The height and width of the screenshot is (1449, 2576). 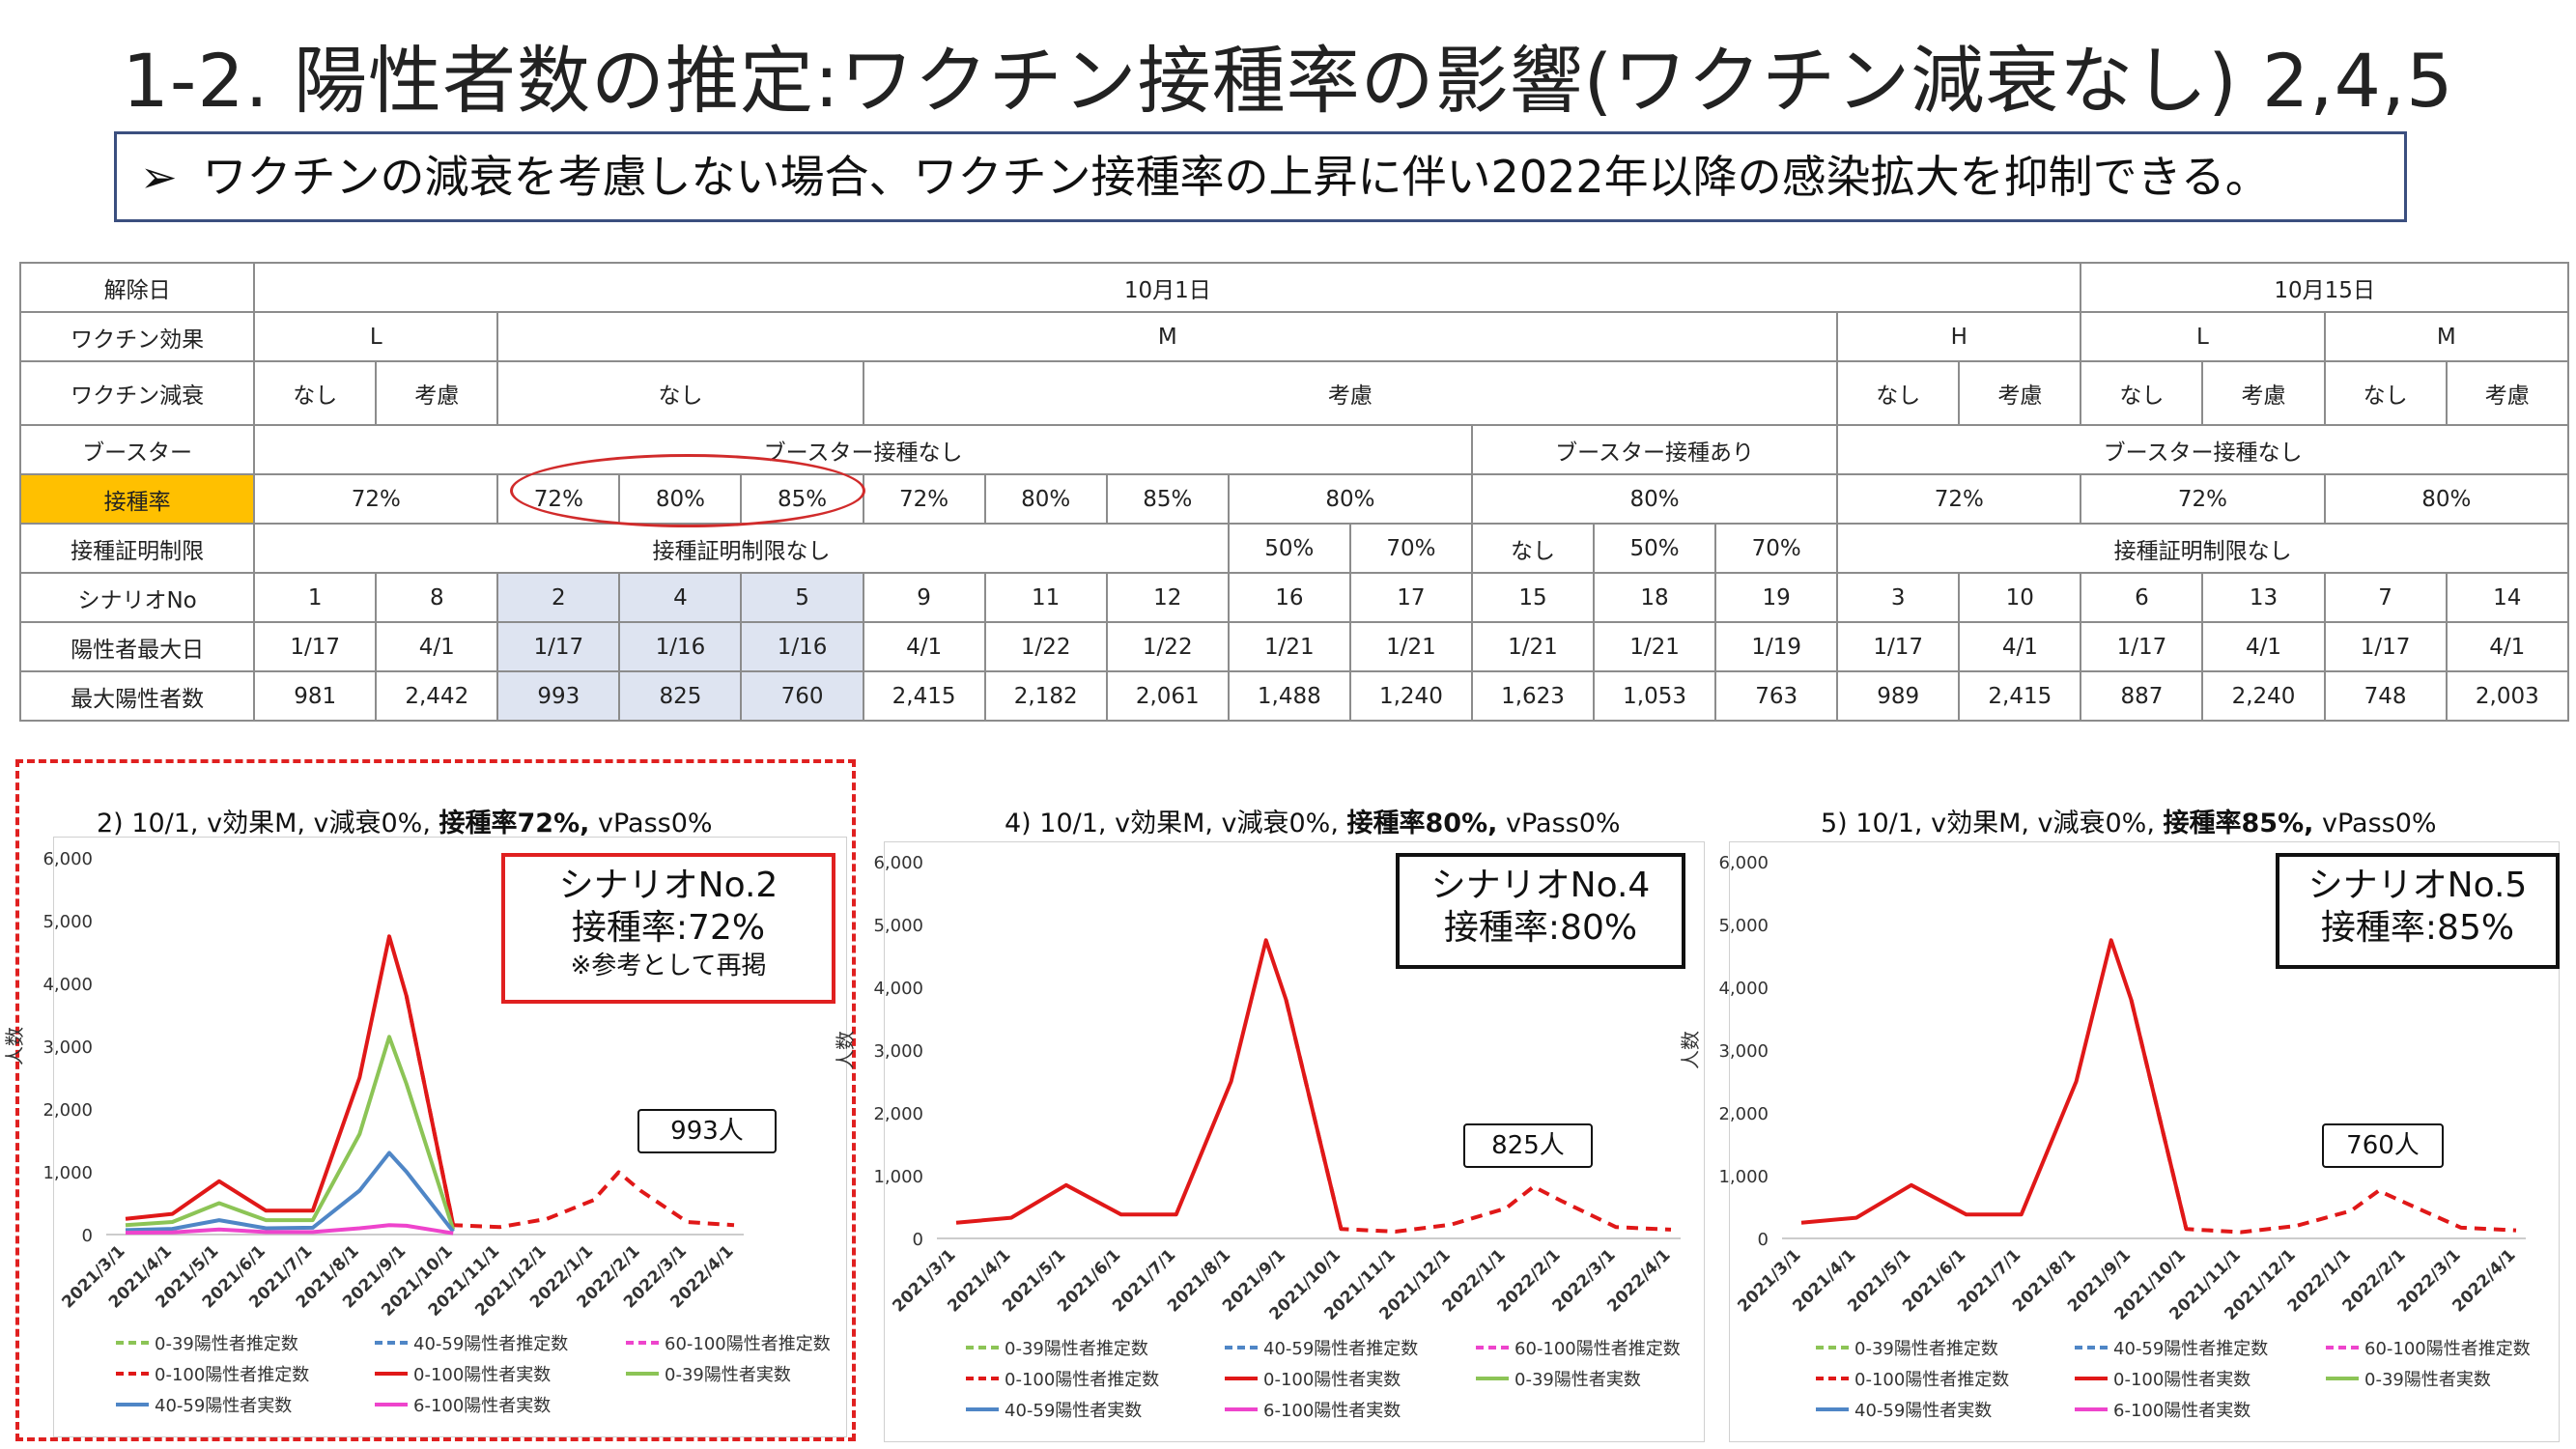 I want to click on table-cell: 70%, so click(x=1410, y=548).